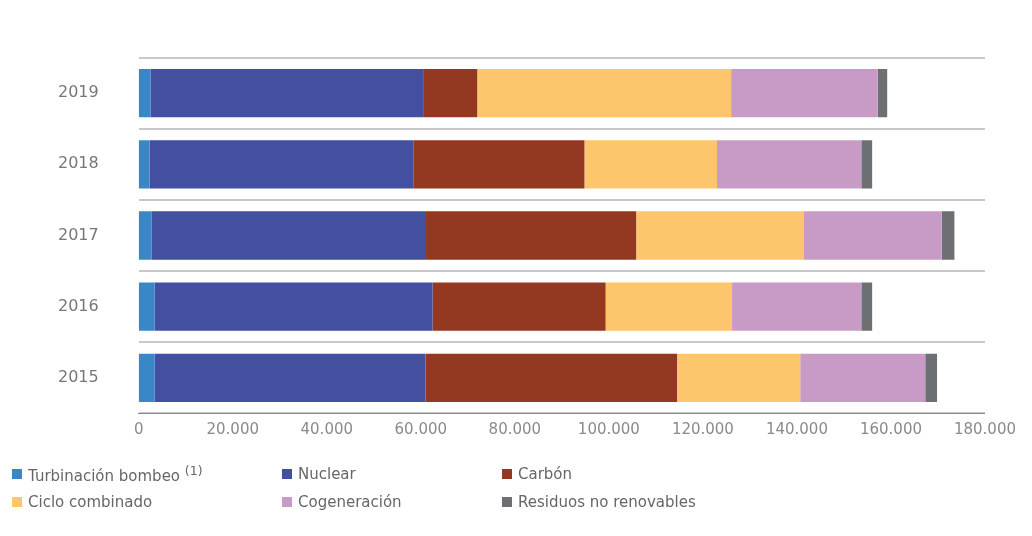  Describe the element at coordinates (138, 429) in the screenshot. I see `x-tick-label: 0` at that location.